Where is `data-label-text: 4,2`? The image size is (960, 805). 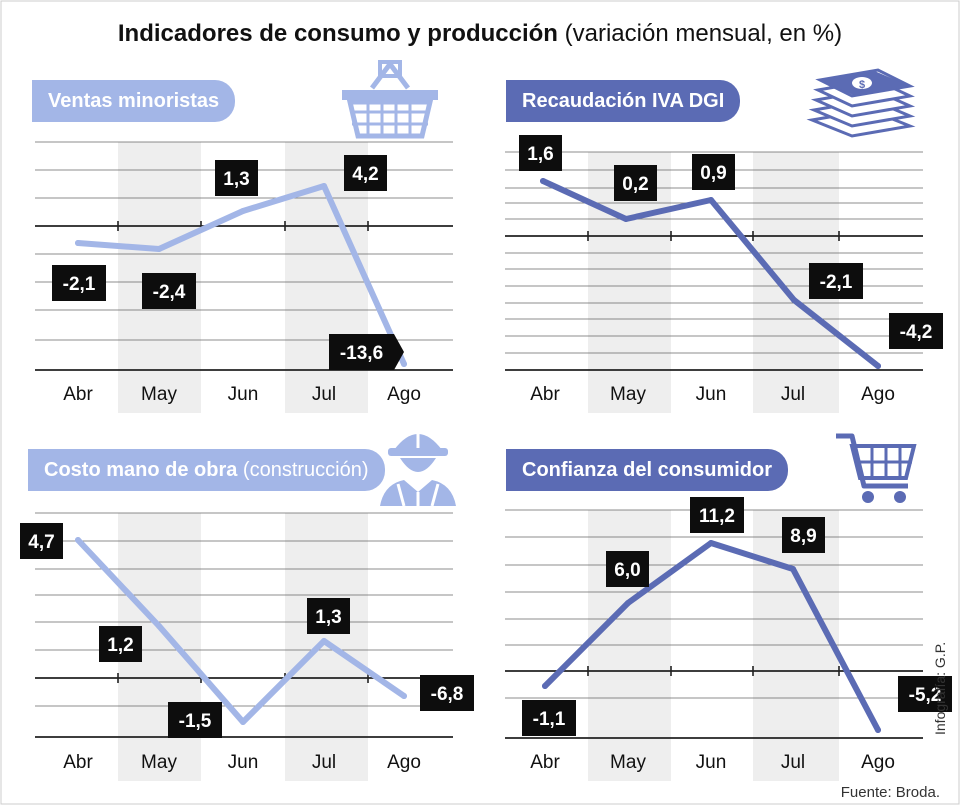
data-label-text: 4,2 is located at coordinates (365, 174).